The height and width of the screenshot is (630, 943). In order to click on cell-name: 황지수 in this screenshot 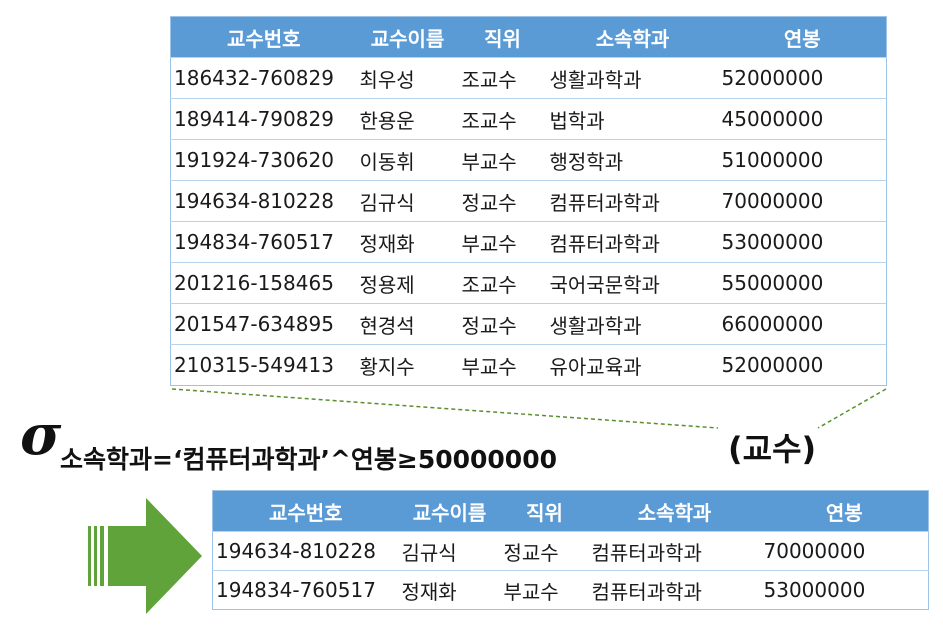, I will do `click(407, 365)`.